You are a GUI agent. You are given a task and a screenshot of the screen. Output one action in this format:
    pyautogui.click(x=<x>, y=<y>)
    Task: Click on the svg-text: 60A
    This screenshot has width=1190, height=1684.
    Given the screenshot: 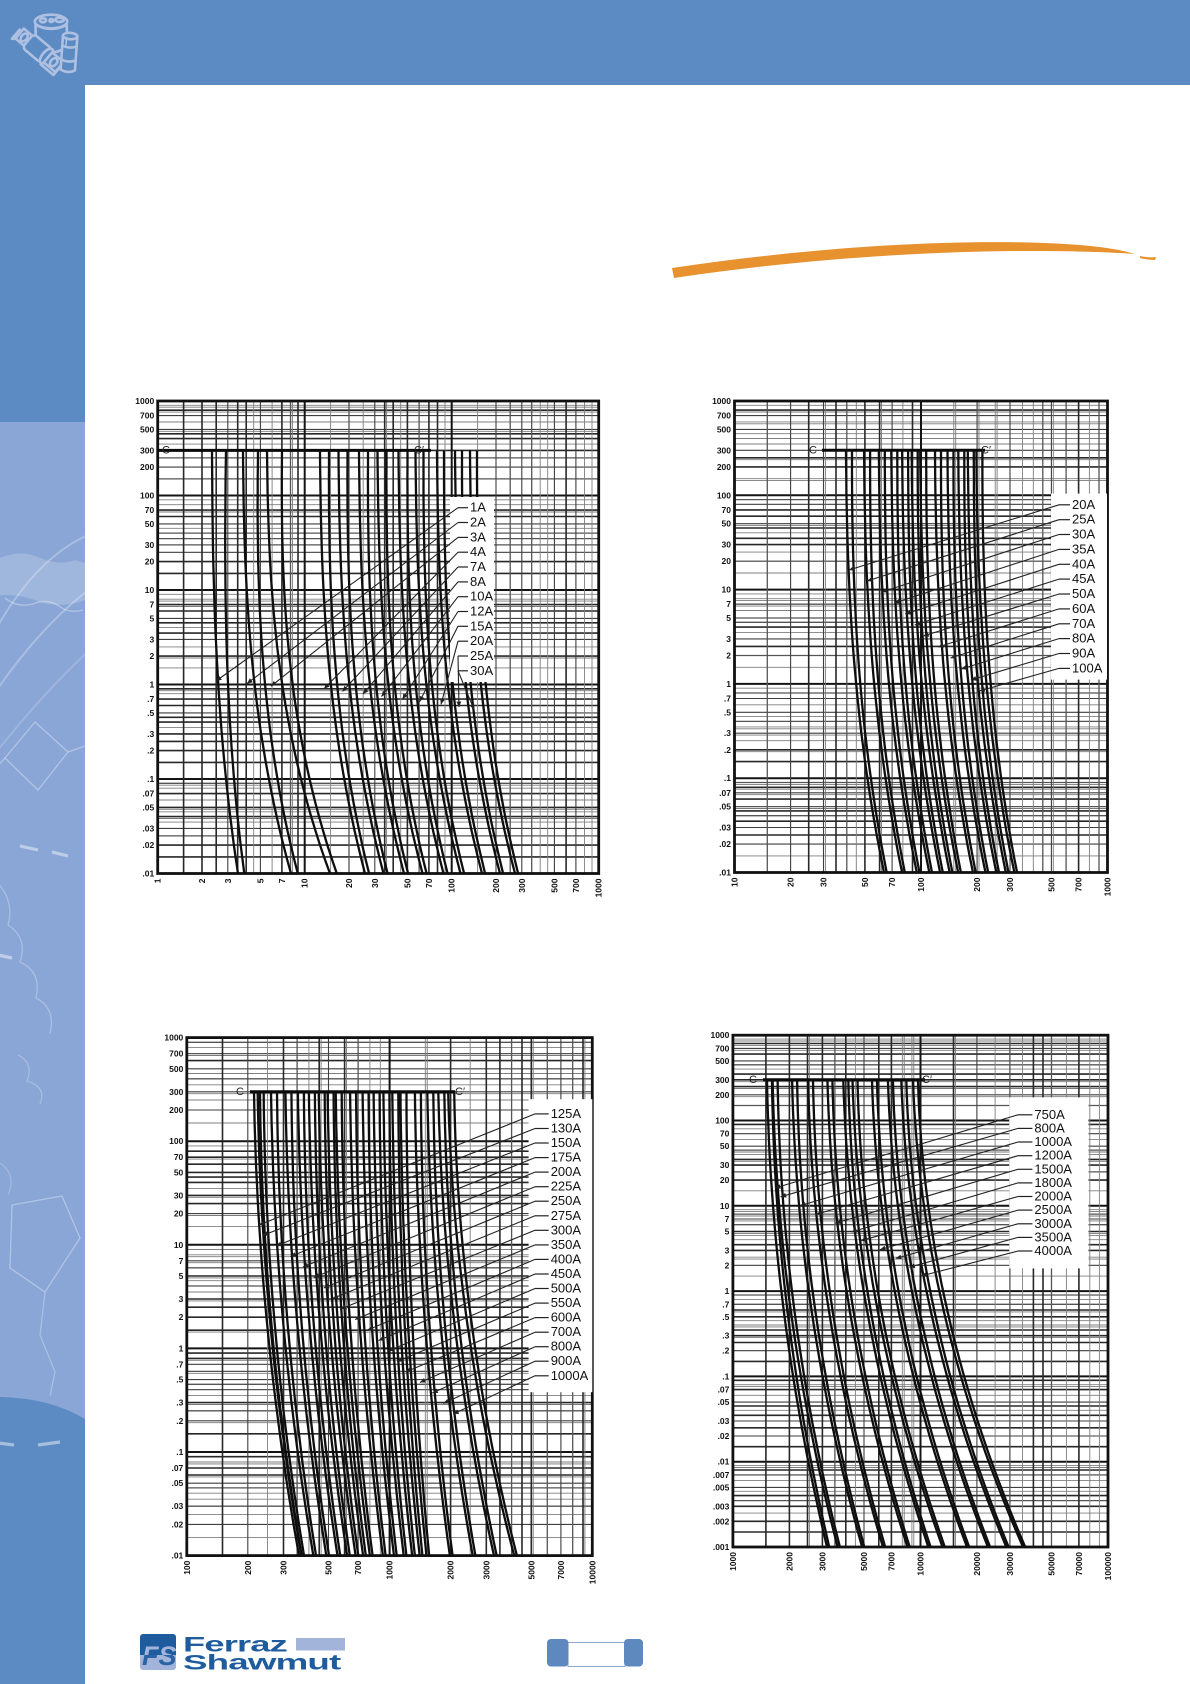 What is the action you would take?
    pyautogui.click(x=1083, y=608)
    